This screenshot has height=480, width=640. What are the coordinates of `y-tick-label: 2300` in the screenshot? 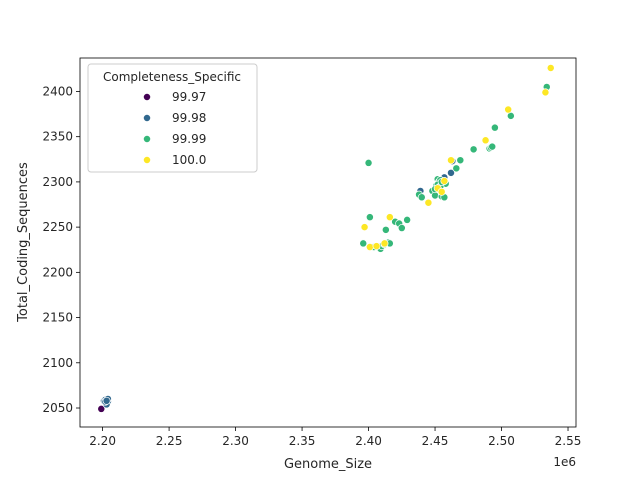 It's located at (57, 182).